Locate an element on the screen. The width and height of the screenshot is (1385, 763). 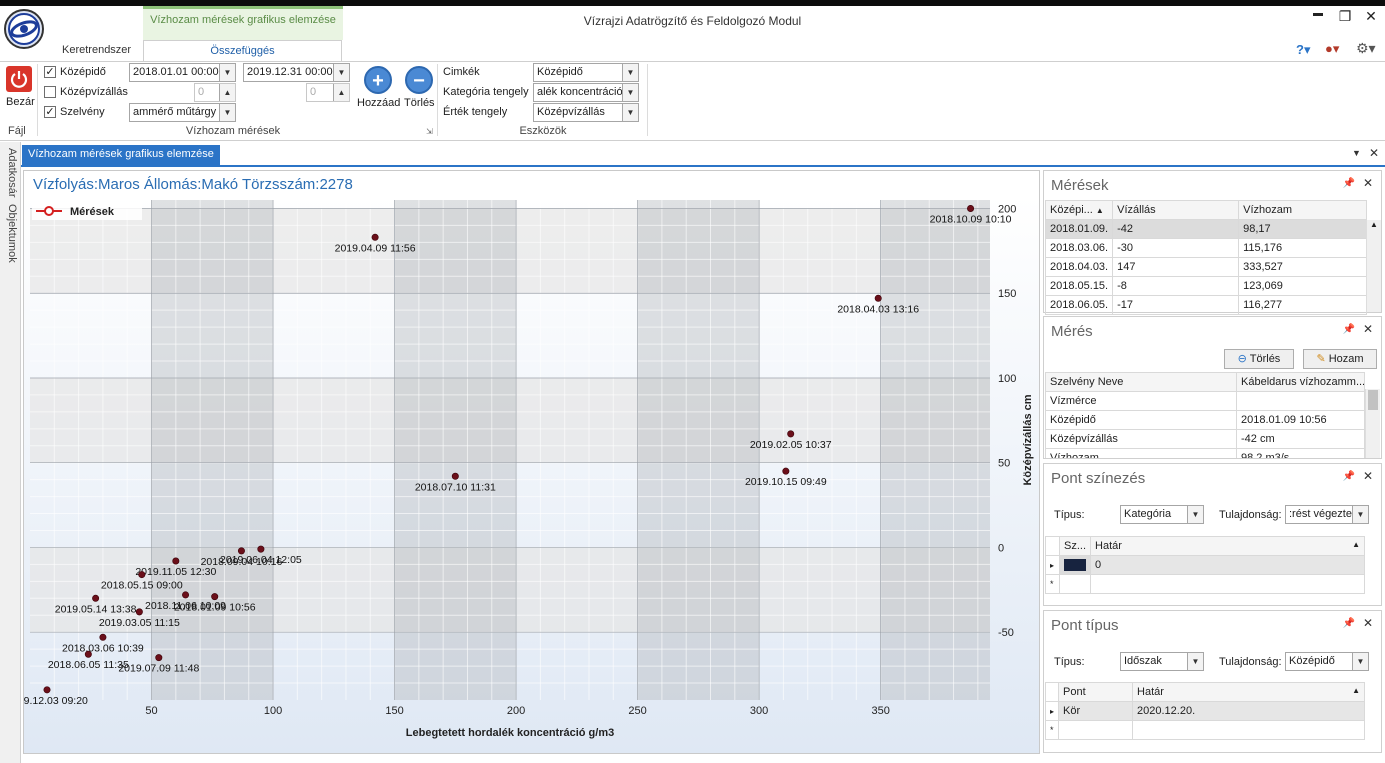
kozepvizallas-from-input: 0 ▲ is located at coordinates (215, 92).